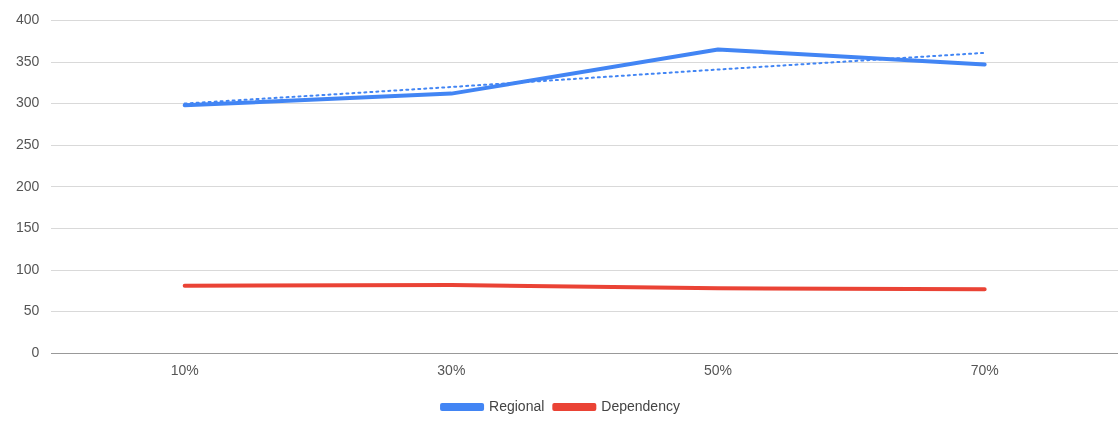 Image resolution: width=1118 pixels, height=428 pixels. I want to click on y-tick-label: 50, so click(31, 310).